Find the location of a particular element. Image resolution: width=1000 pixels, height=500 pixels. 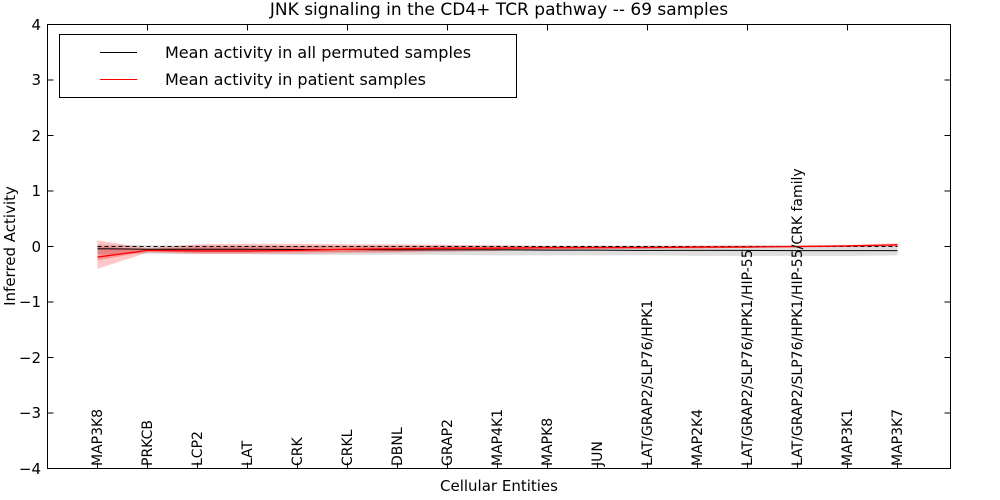

y-tick-label: 4 is located at coordinates (36, 24).